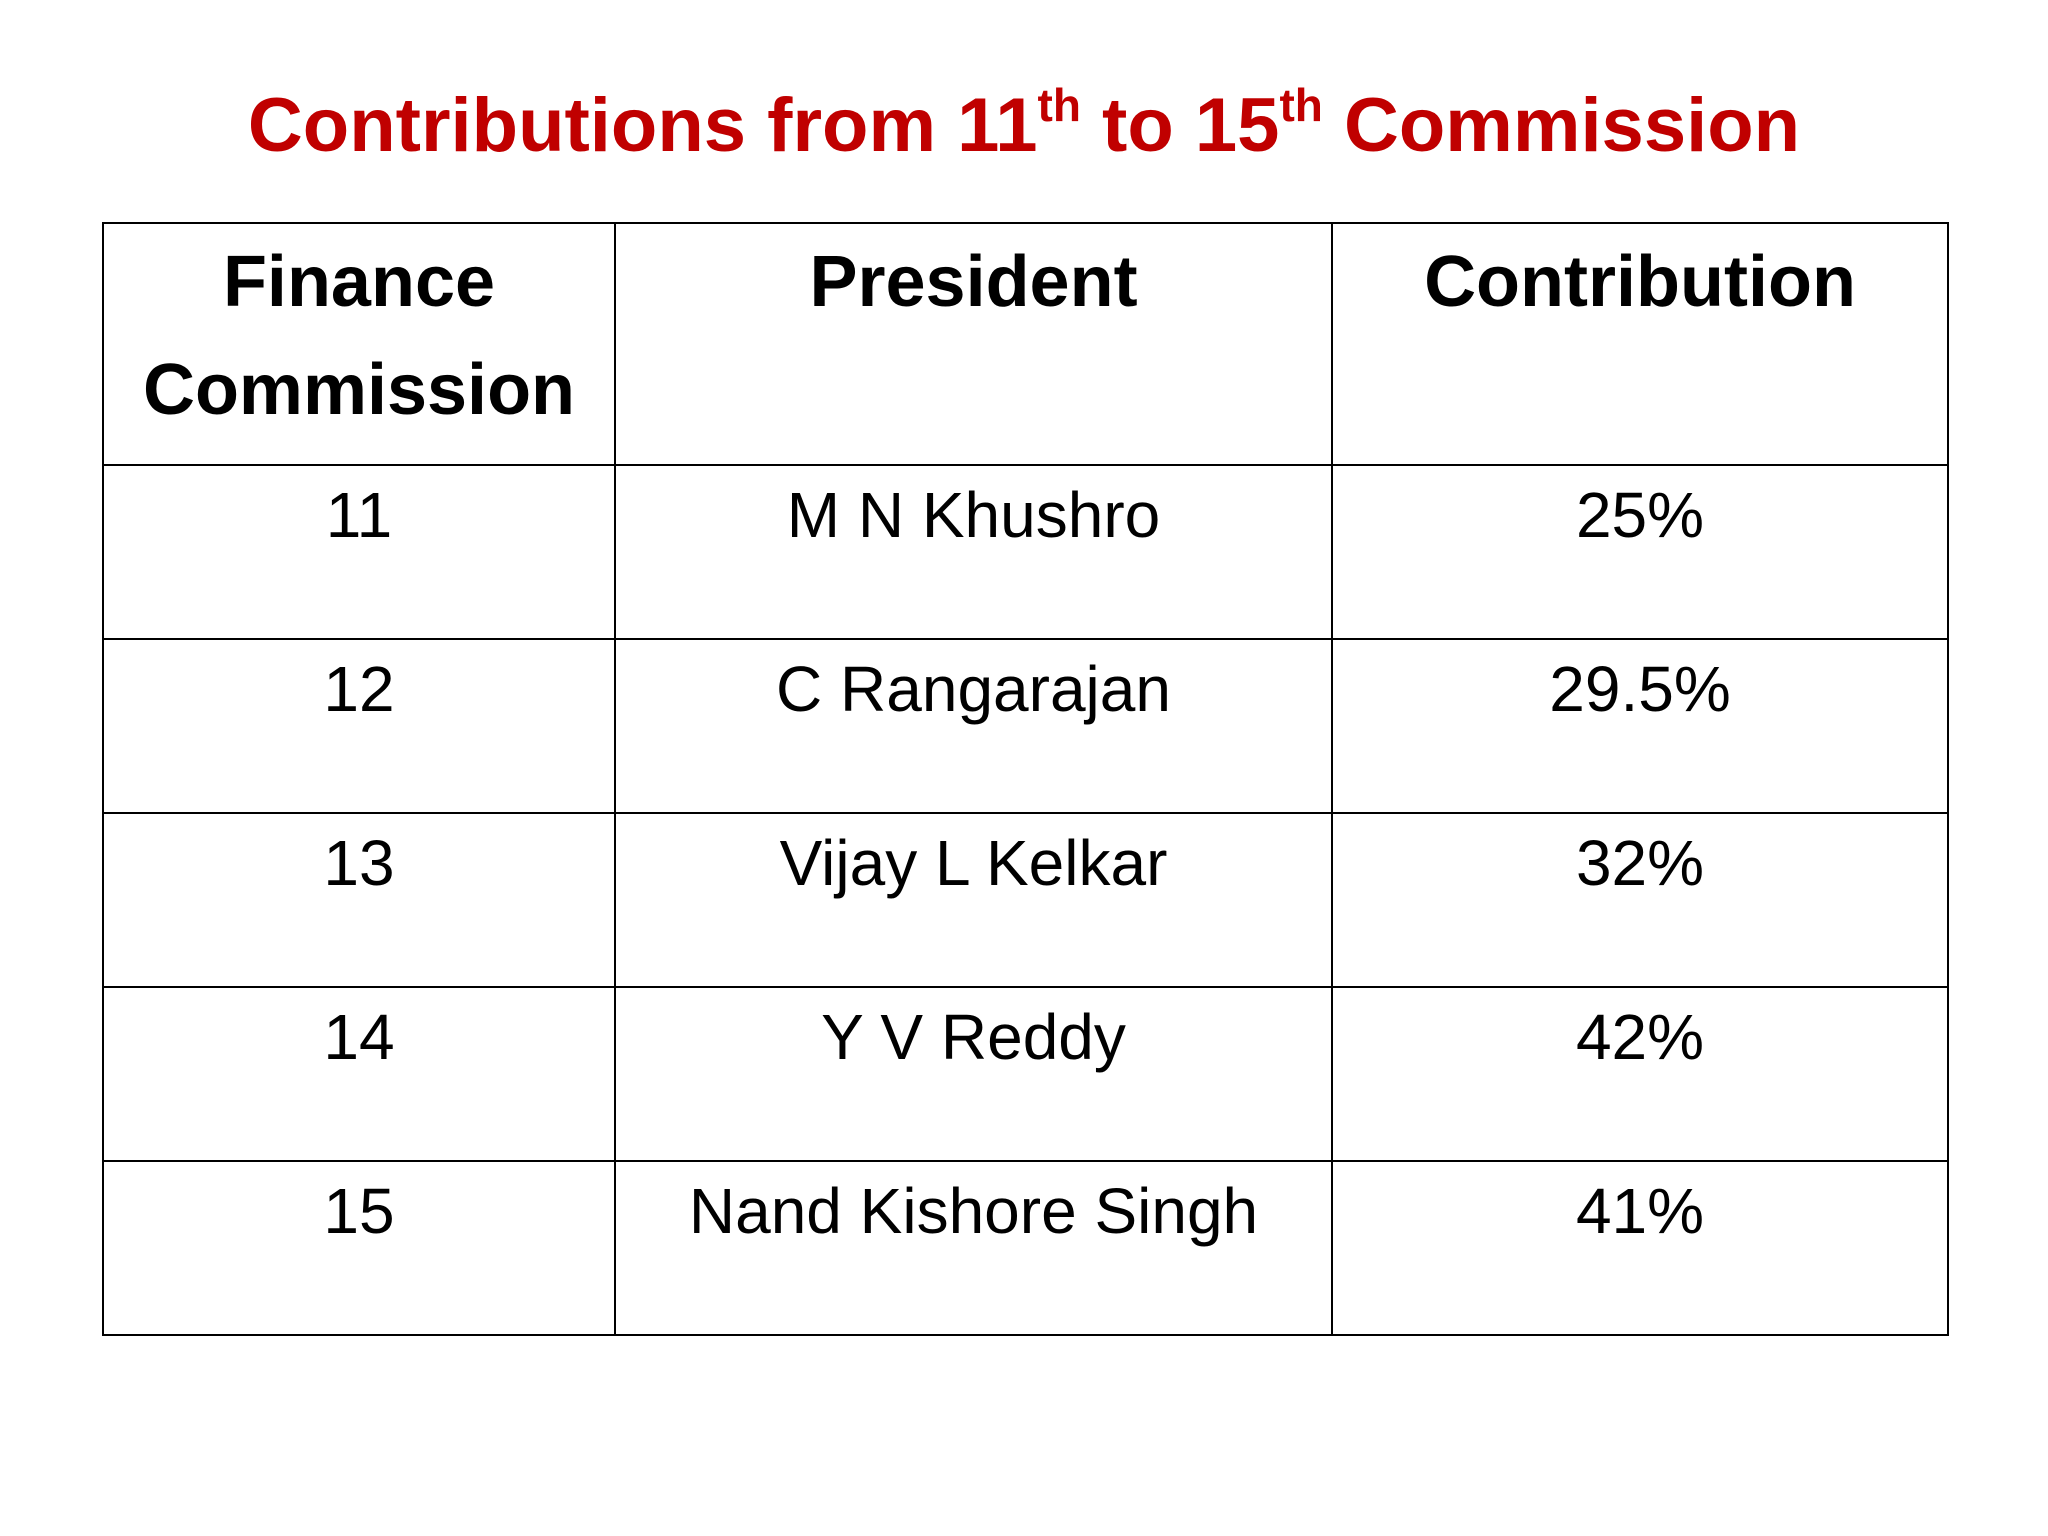 This screenshot has height=1536, width=2048. Describe the element at coordinates (359, 552) in the screenshot. I see `table-cell: 11` at that location.